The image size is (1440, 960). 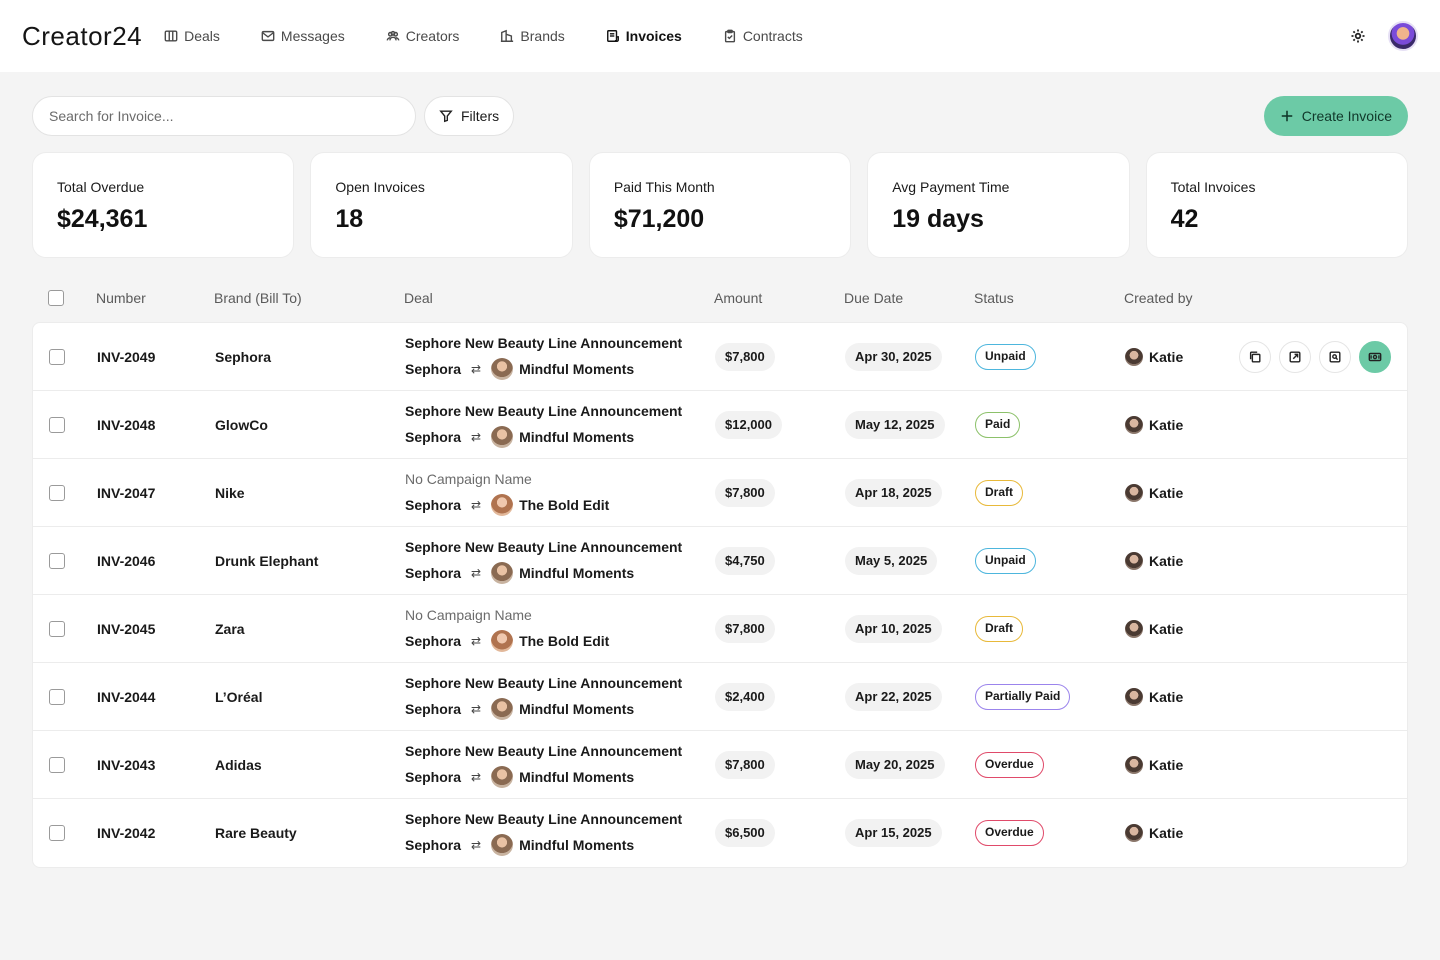 What do you see at coordinates (121, 298) in the screenshot?
I see `column-header-number: Number` at bounding box center [121, 298].